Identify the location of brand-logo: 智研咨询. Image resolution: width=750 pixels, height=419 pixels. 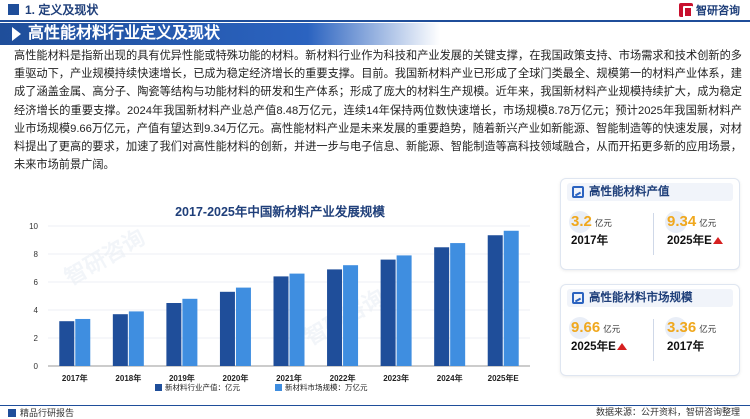
(709, 10).